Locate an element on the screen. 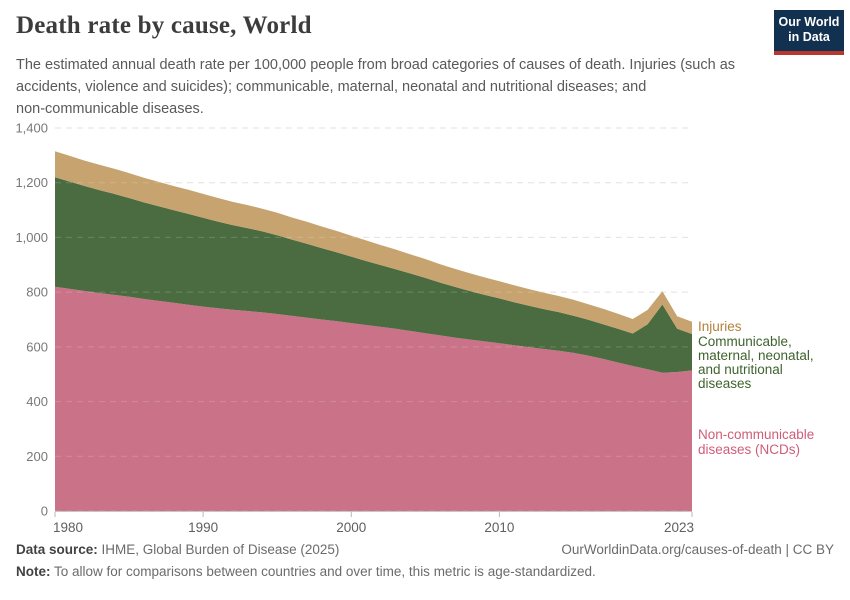  svg-text: 2000 is located at coordinates (351, 527).